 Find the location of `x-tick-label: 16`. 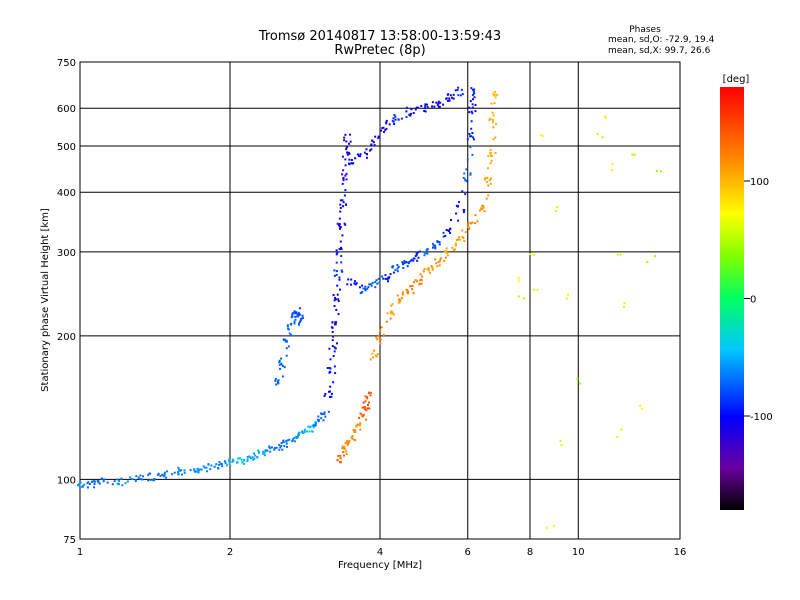

x-tick-label: 16 is located at coordinates (680, 552).